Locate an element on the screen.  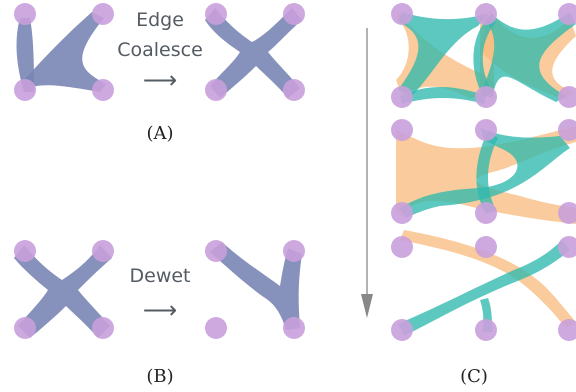
orange-band is located at coordinates (488, 279).